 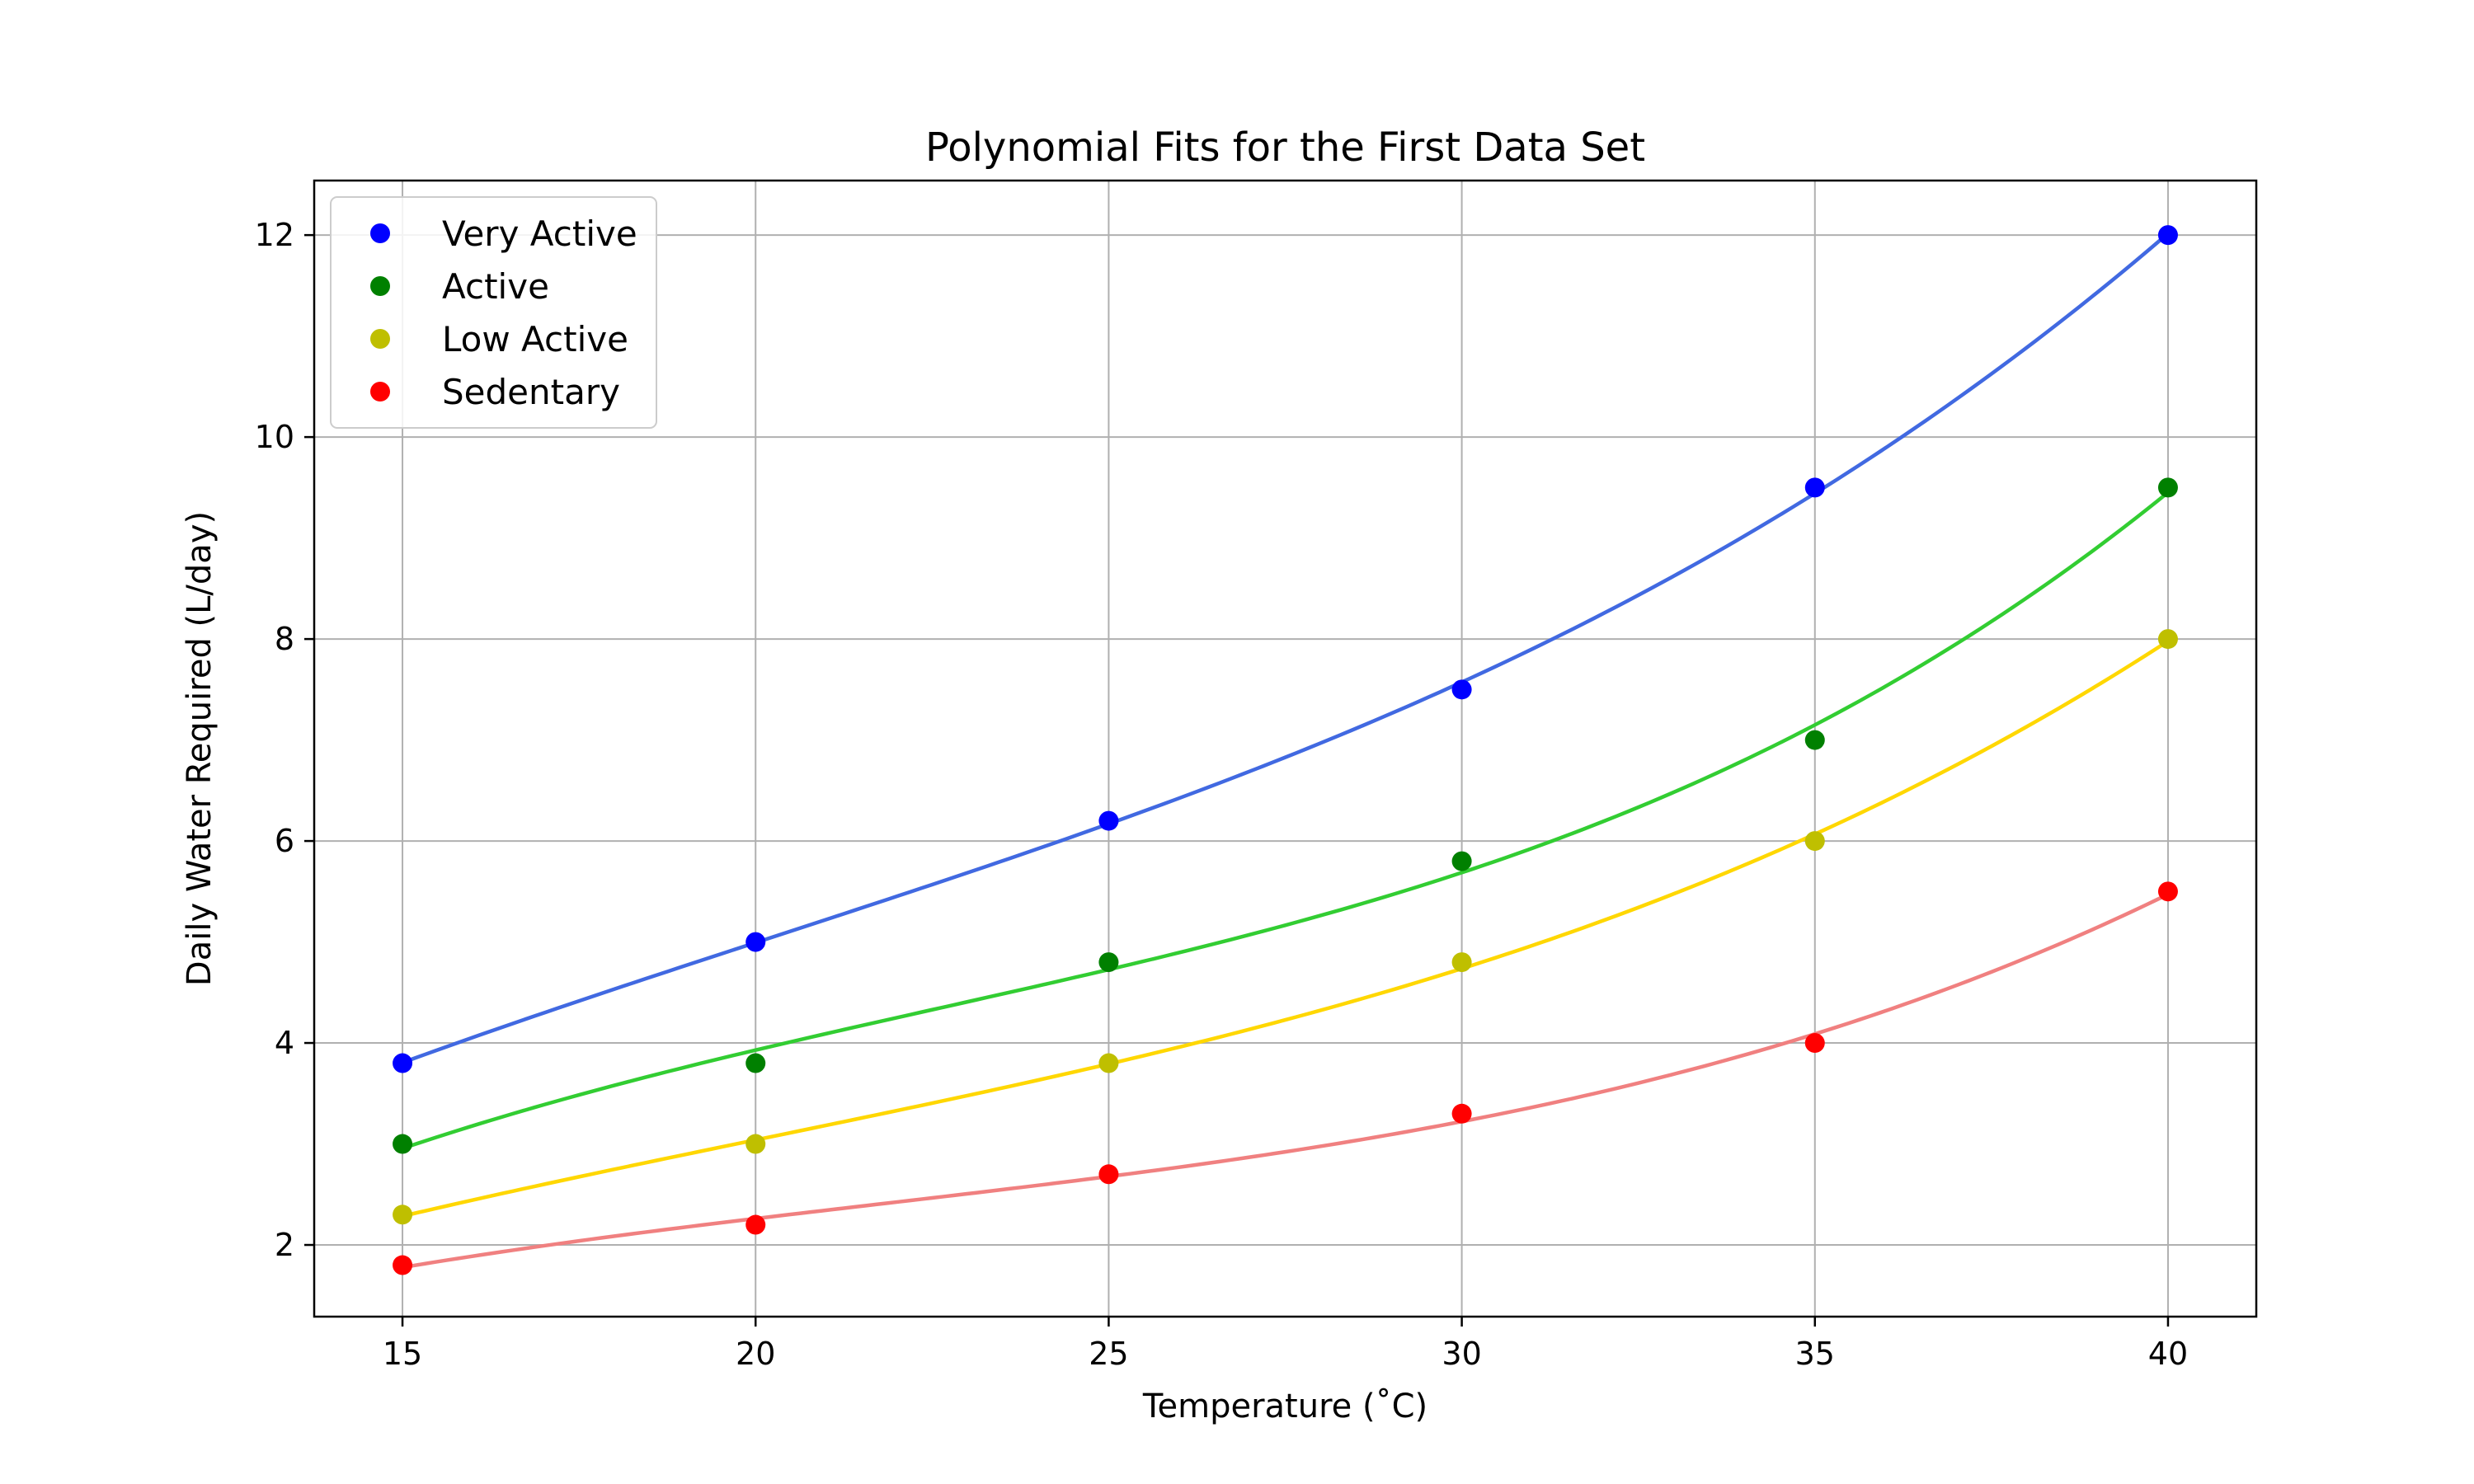 What do you see at coordinates (380, 233) in the screenshot?
I see `legend-marker-very-active` at bounding box center [380, 233].